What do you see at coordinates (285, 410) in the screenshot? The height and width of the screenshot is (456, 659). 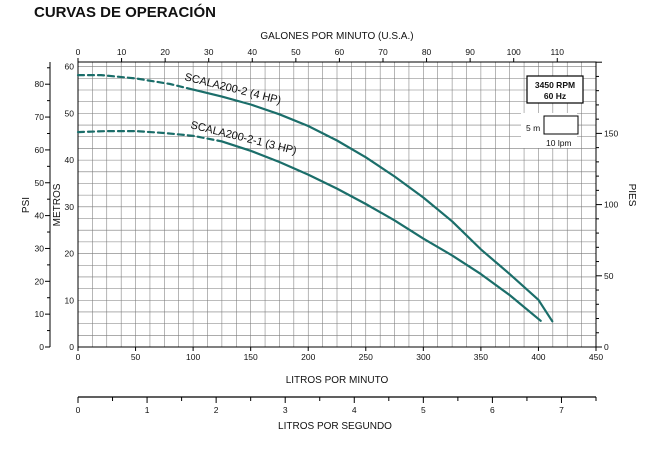 I see `x-lps-tick-label: 3` at bounding box center [285, 410].